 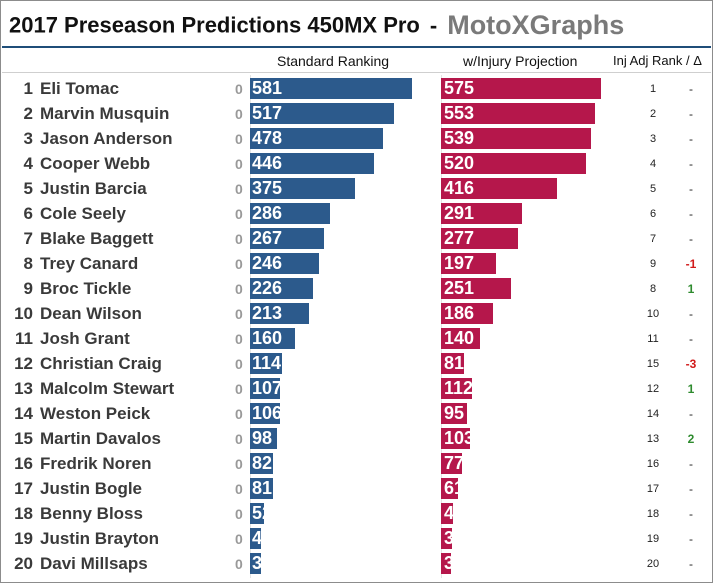 What do you see at coordinates (356, 414) in the screenshot?
I see `rider-row: 14 Weston Peick 0 106 95 14 -` at bounding box center [356, 414].